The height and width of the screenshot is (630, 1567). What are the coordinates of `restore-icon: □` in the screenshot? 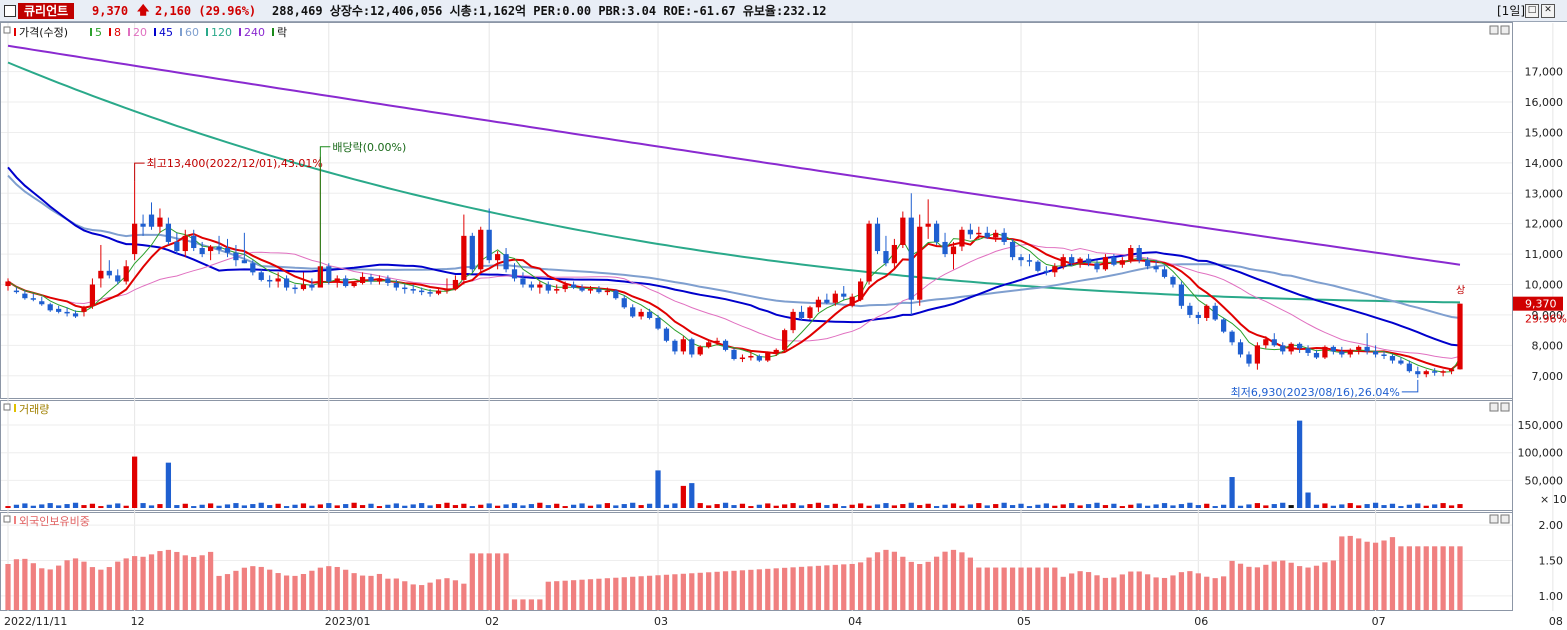 It's located at (1532, 11).